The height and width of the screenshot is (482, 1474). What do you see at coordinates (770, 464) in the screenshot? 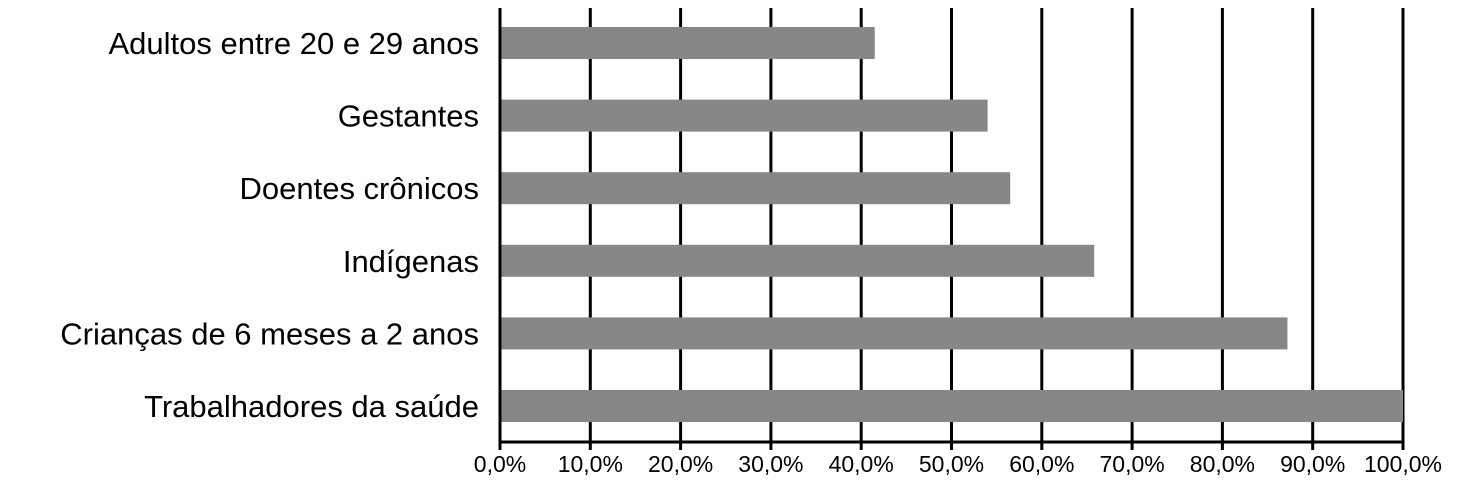
I see `x-tick-label: 30,0%` at bounding box center [770, 464].